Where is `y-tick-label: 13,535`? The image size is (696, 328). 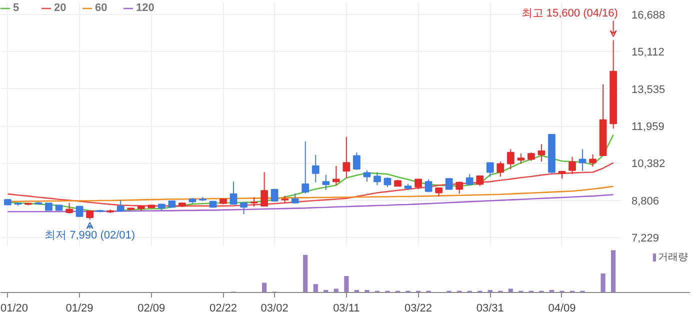
y-tick-label: 13,535 is located at coordinates (649, 90).